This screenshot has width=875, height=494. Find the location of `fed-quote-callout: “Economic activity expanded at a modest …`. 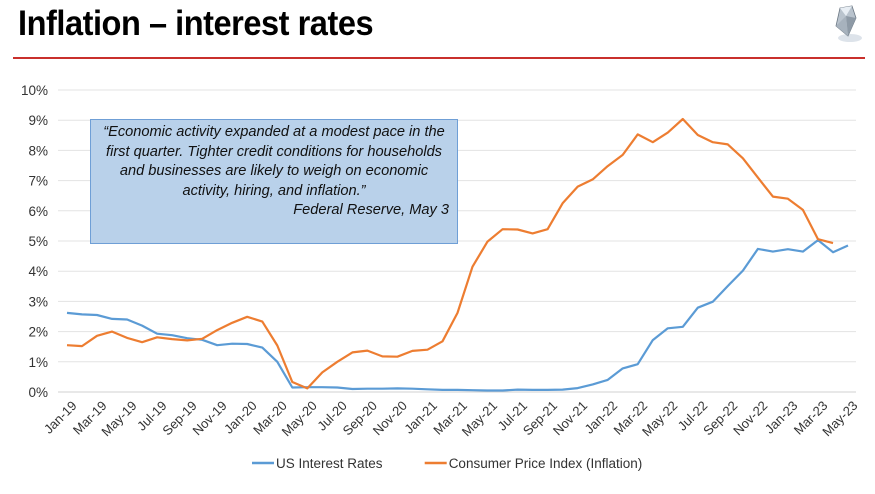

fed-quote-callout: “Economic activity expanded at a modest … is located at coordinates (274, 181).